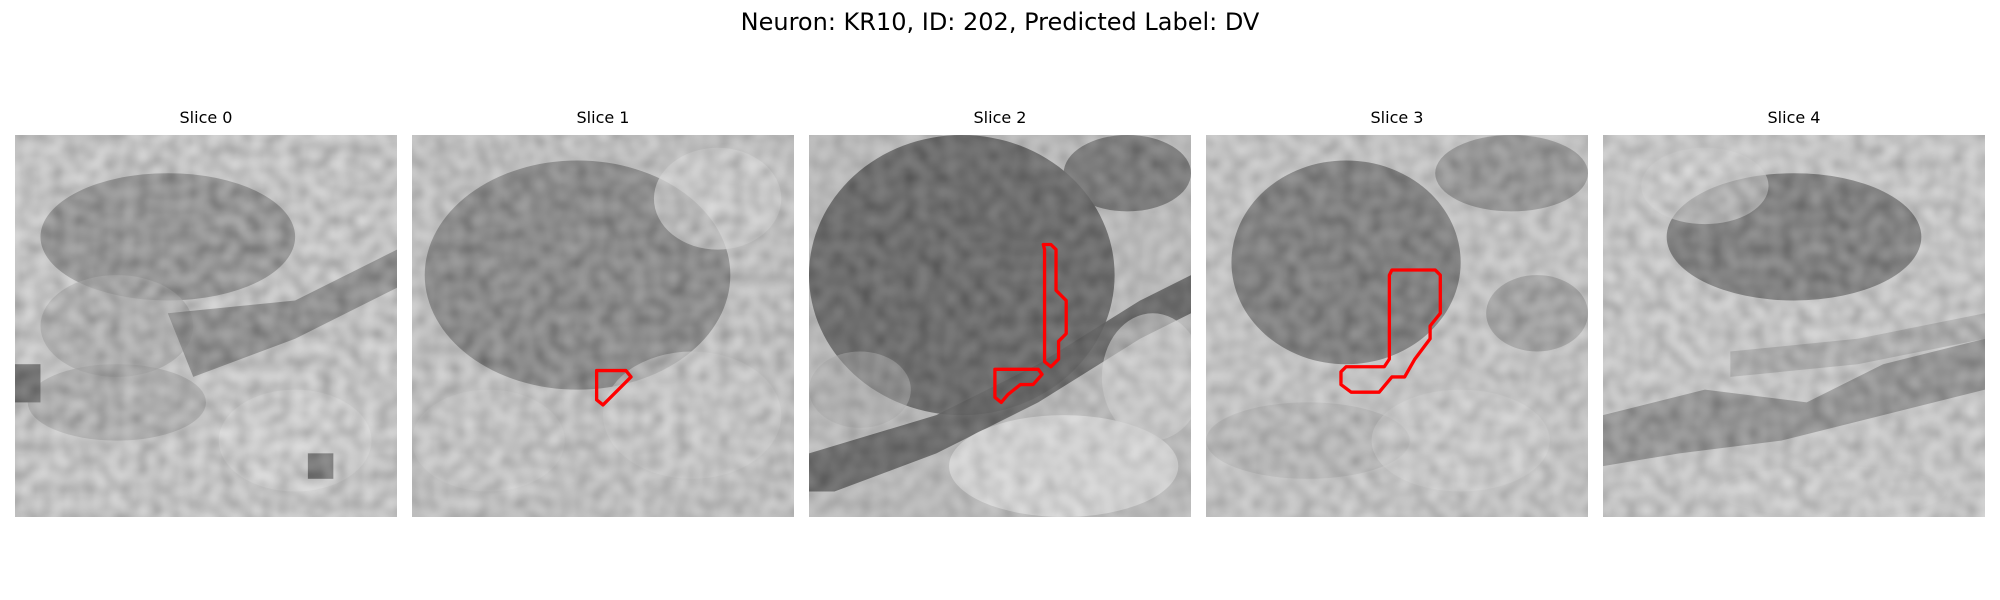  I want to click on slice-title: Slice 2, so click(1000, 117).